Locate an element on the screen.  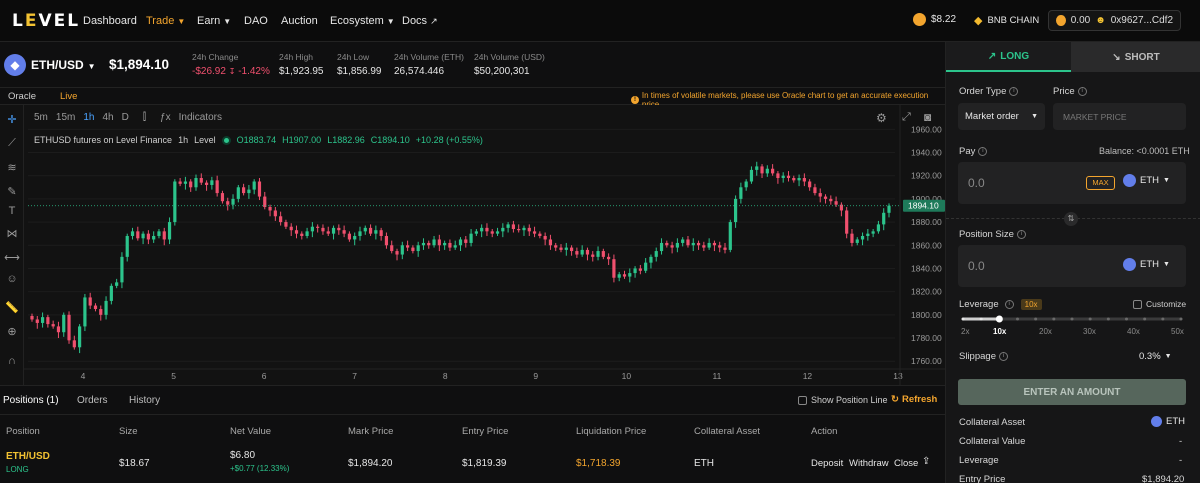
show-position-line-toggle: Show Position Line is located at coordinates (843, 400).